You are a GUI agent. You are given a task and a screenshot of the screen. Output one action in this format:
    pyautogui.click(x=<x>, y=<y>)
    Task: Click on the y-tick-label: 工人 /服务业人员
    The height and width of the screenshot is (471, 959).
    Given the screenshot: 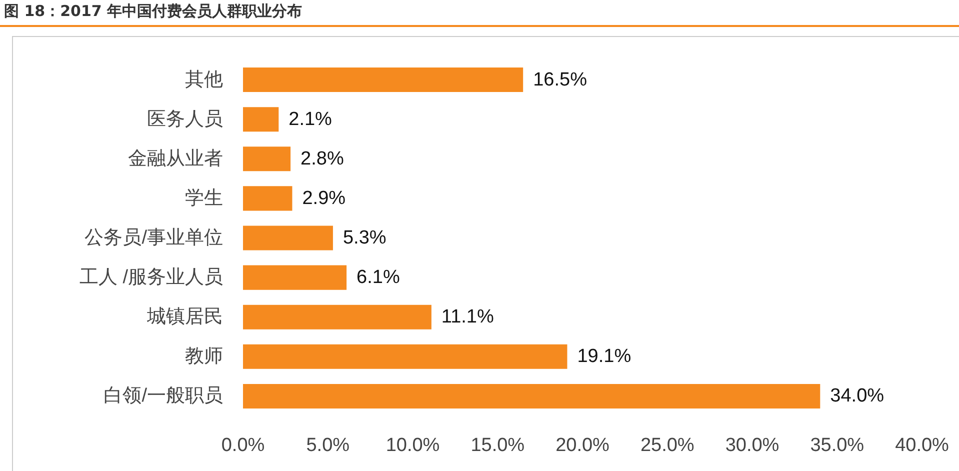 What is the action you would take?
    pyautogui.click(x=151, y=277)
    